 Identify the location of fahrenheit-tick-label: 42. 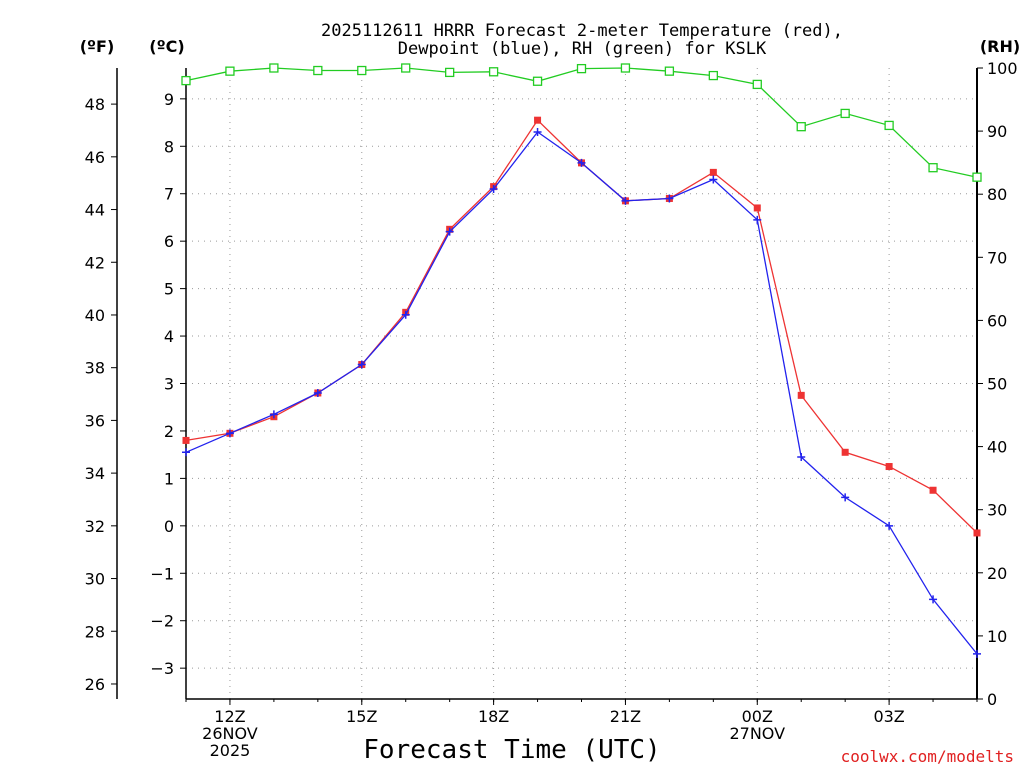
(95, 262).